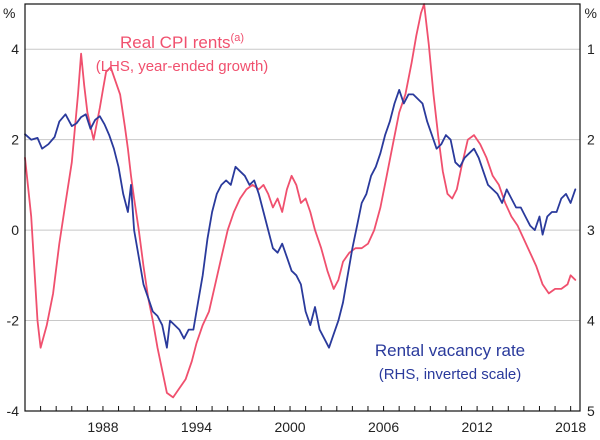  What do you see at coordinates (591, 230) in the screenshot?
I see `right-tick-label: 3` at bounding box center [591, 230].